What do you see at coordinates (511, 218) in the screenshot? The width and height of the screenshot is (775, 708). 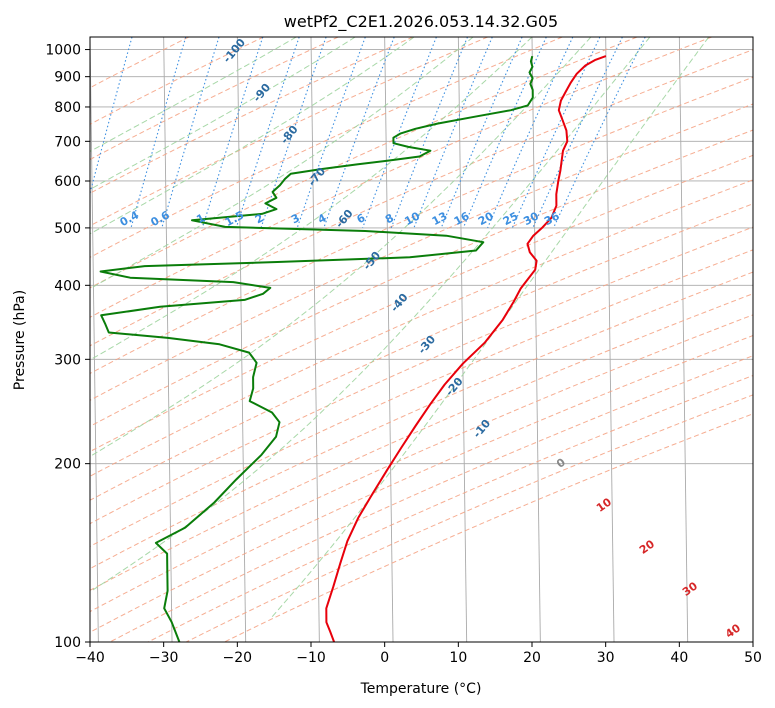 I see `mixing-ratio-label: 25` at bounding box center [511, 218].